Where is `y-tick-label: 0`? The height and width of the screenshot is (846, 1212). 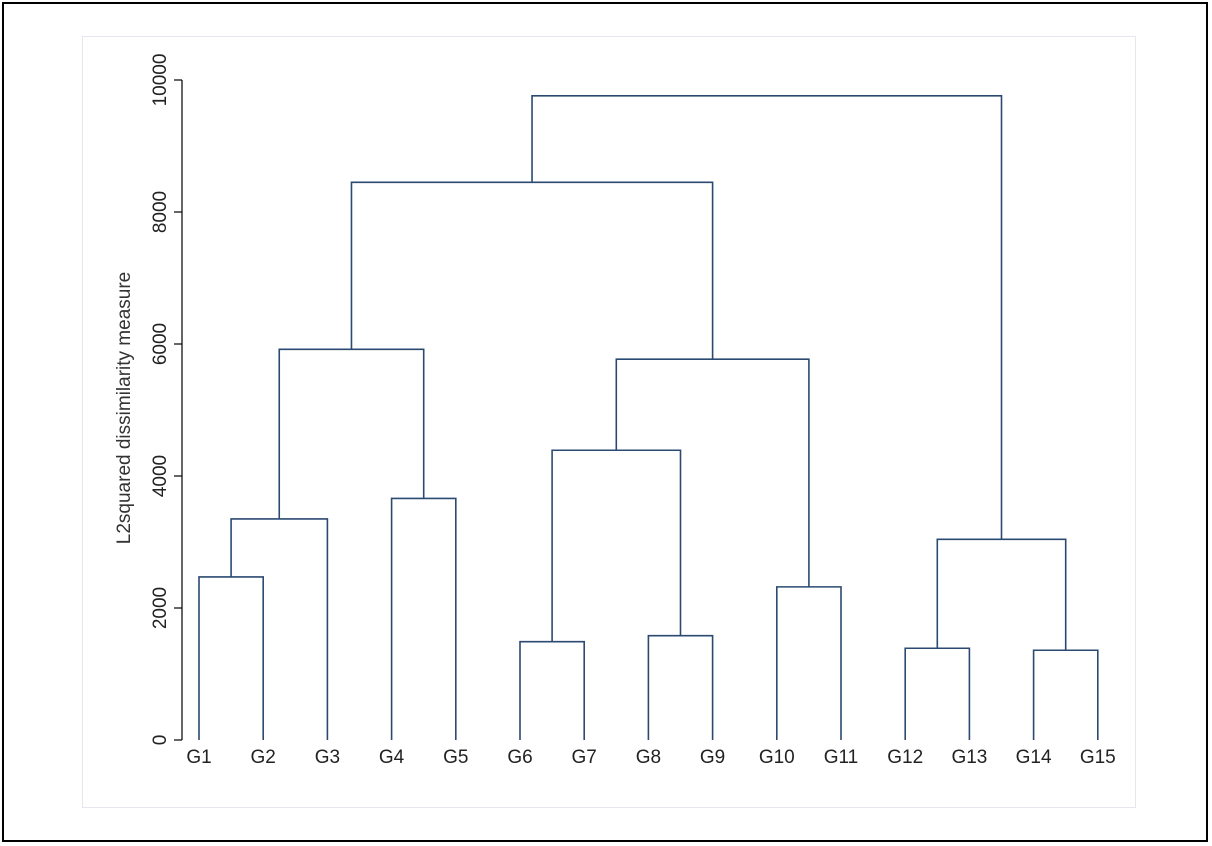
y-tick-label: 0 is located at coordinates (160, 740).